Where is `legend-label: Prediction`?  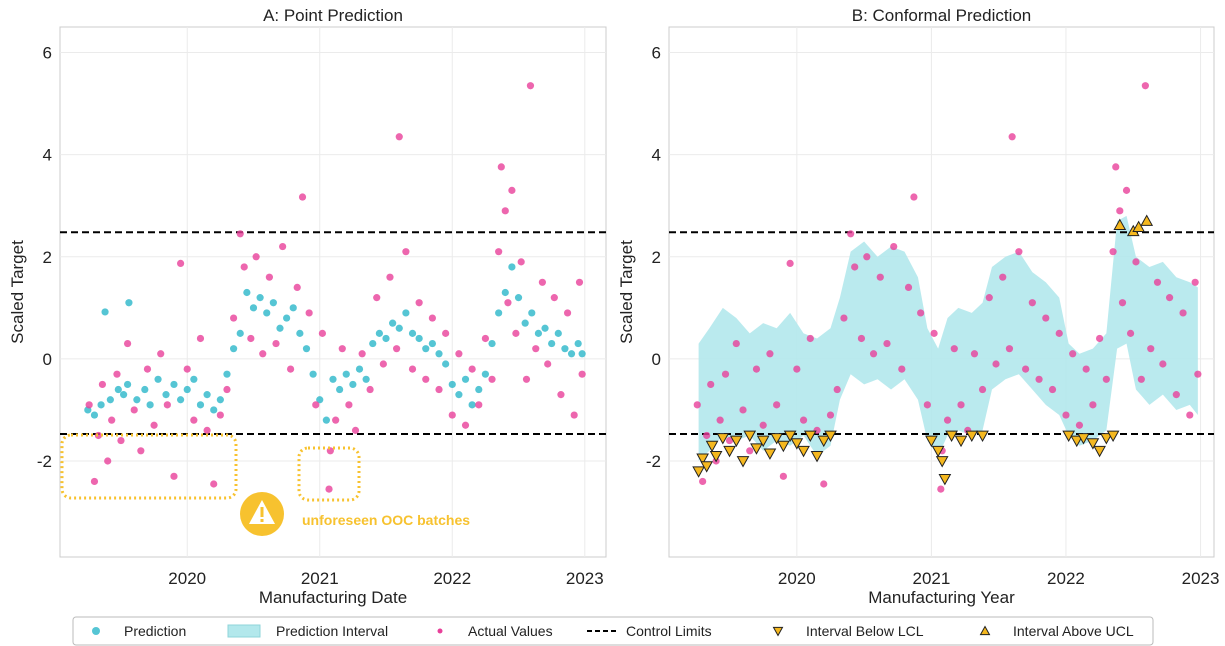 legend-label: Prediction is located at coordinates (155, 631).